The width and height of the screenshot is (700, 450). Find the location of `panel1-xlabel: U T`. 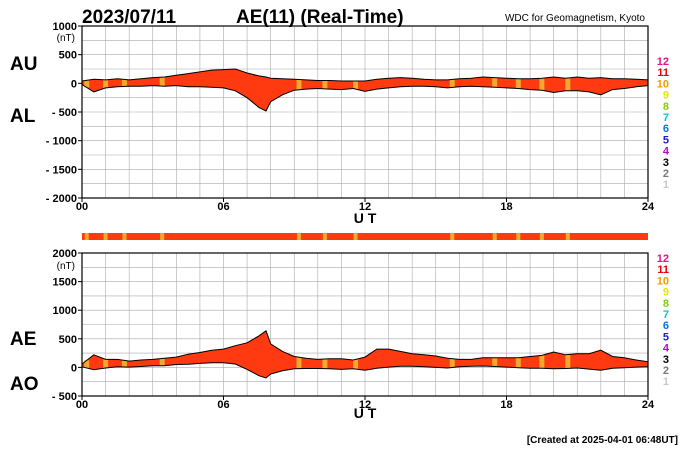

panel1-xlabel: U T is located at coordinates (365, 218).